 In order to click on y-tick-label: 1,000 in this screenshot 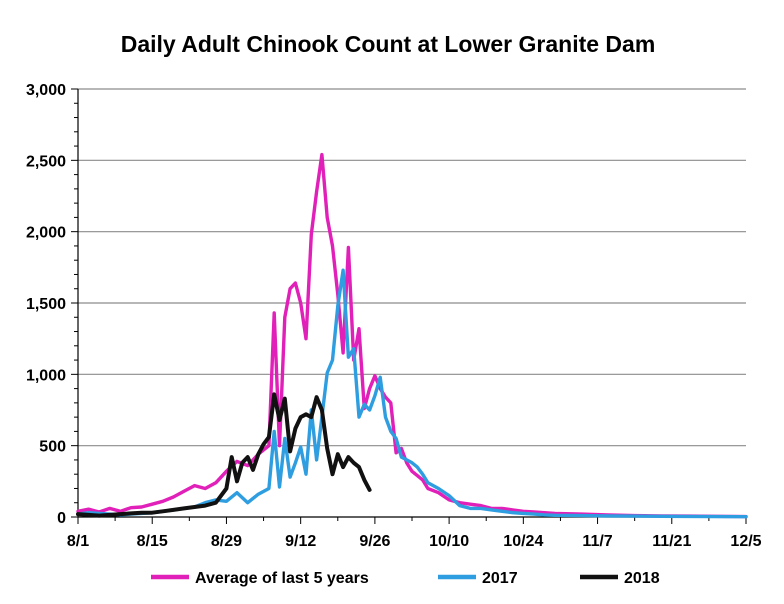, I will do `click(46, 375)`.